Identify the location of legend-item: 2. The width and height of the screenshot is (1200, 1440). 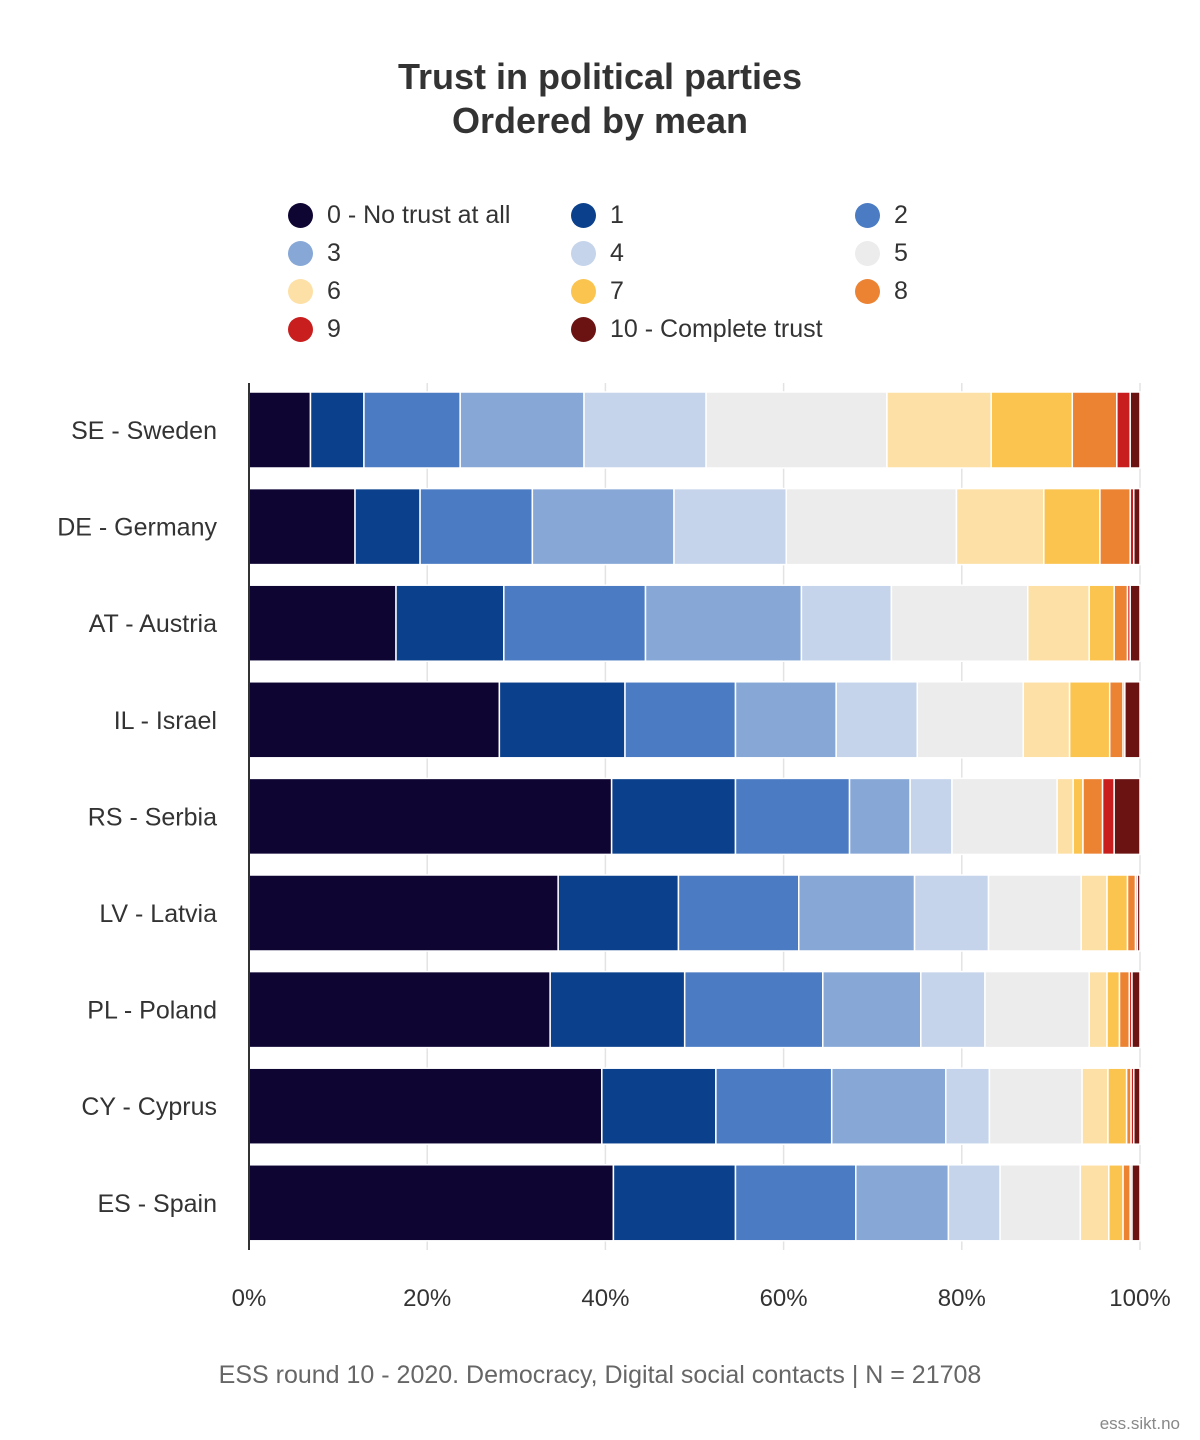
(881, 215).